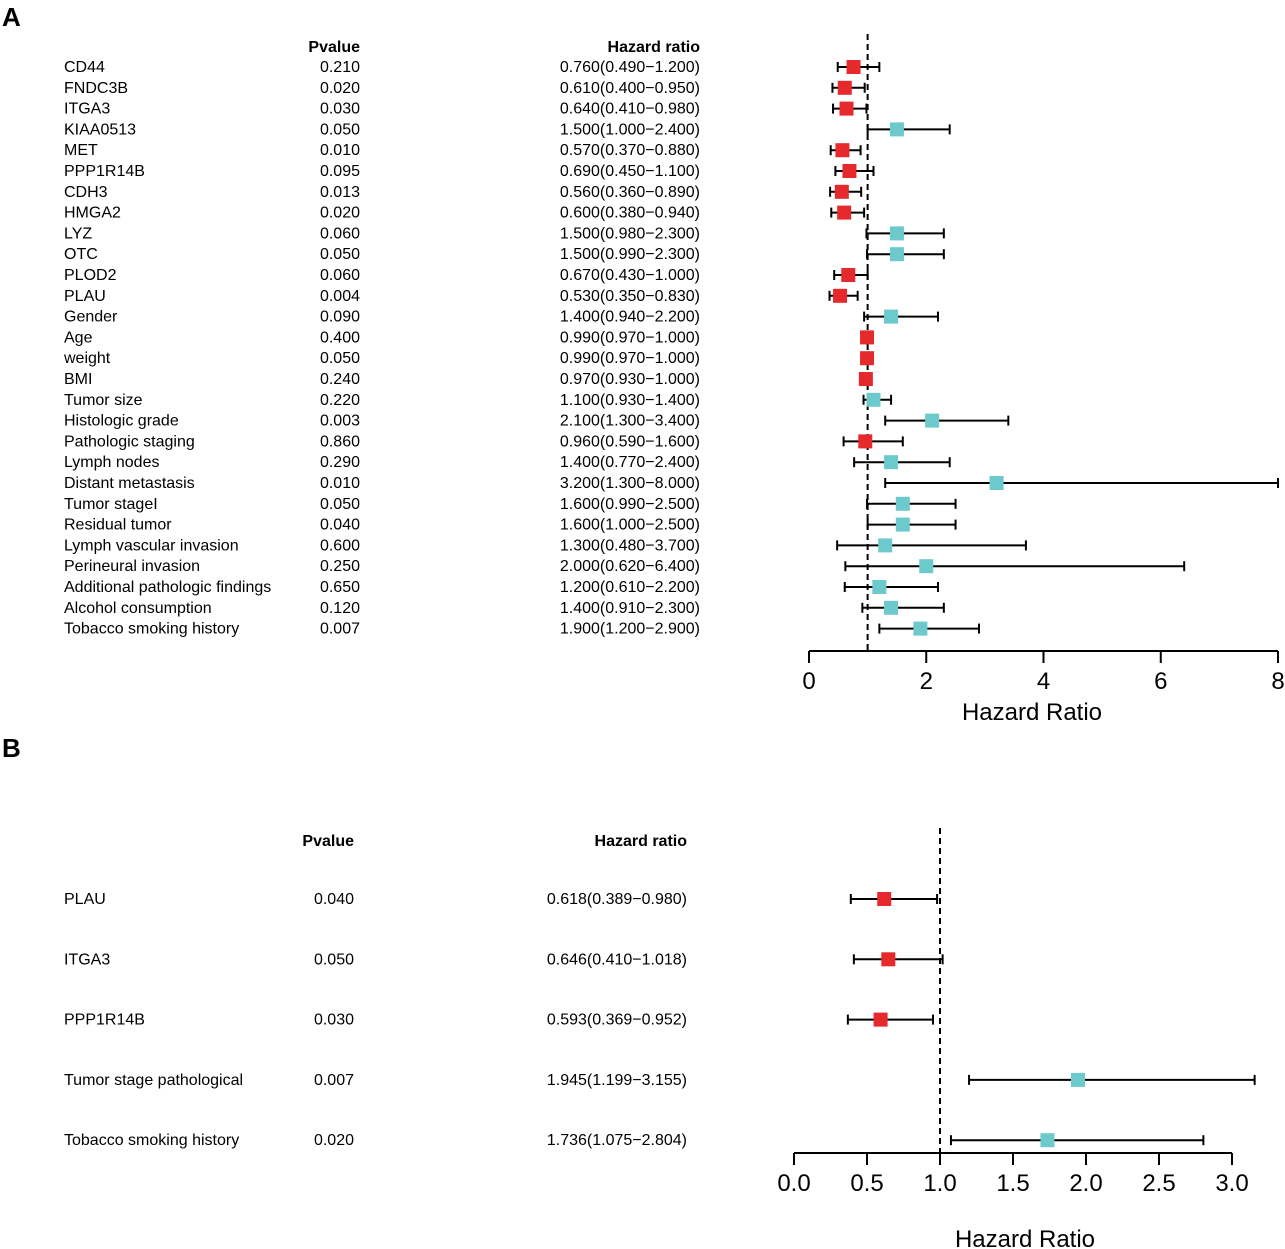 This screenshot has height=1249, width=1285. Describe the element at coordinates (340, 421) in the screenshot. I see `panel-a-row-pvalue: 0.003` at that location.